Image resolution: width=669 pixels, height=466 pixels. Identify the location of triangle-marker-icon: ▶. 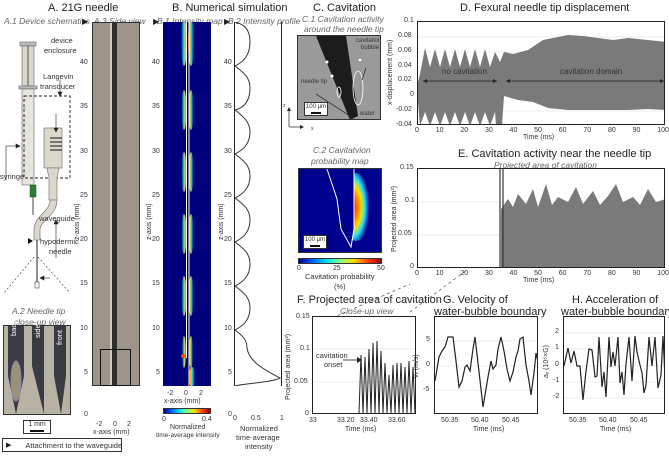
(9, 445).